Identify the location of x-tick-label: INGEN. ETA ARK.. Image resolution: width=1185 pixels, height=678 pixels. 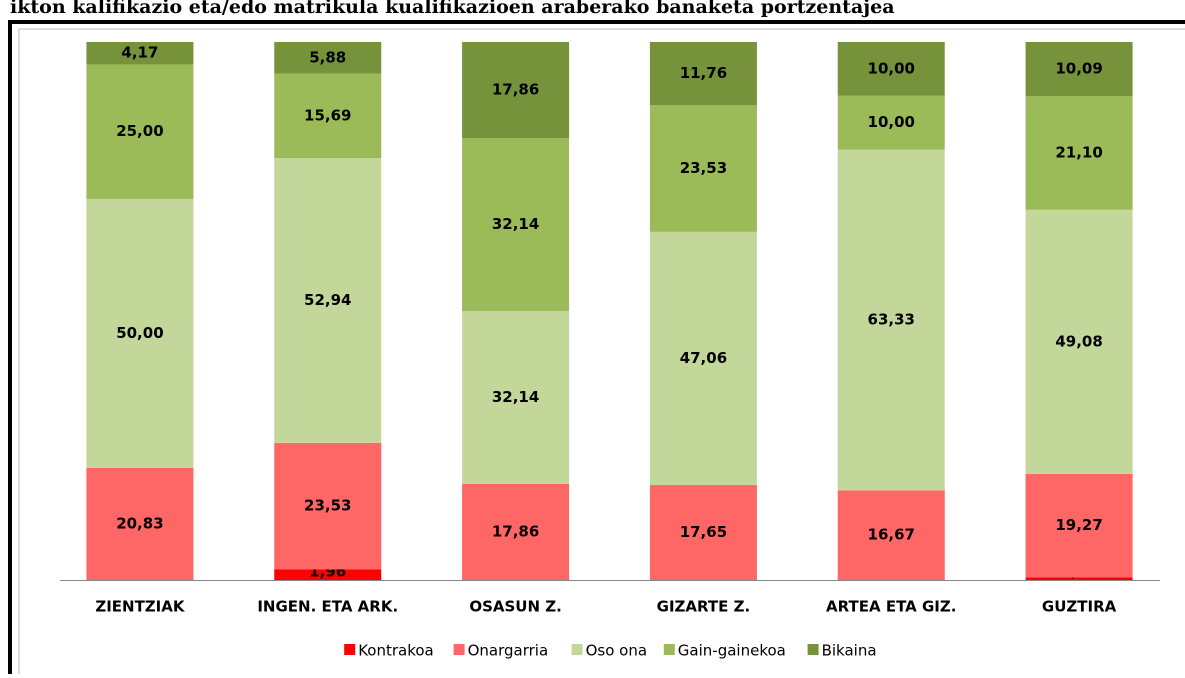
(327, 607).